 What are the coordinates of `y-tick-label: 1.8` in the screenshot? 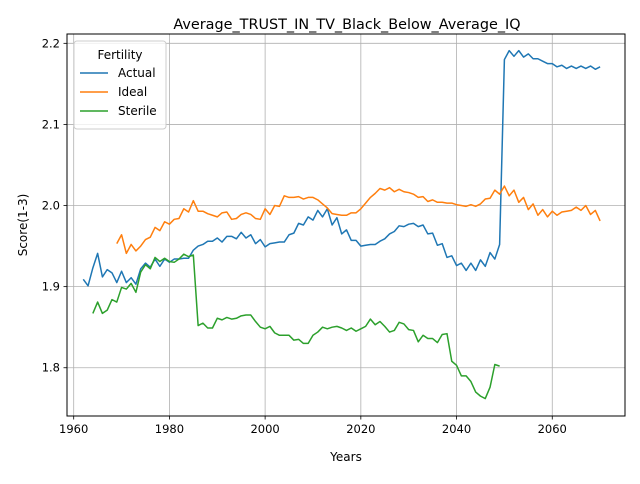 It's located at (51, 368).